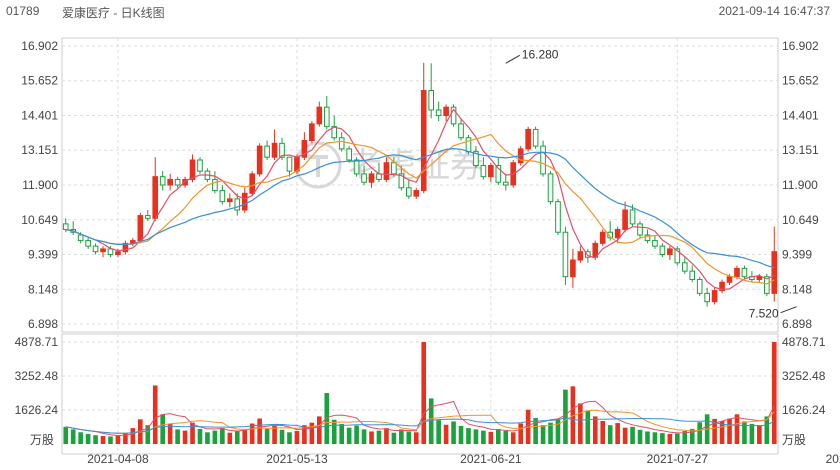 This screenshot has width=840, height=470. Describe the element at coordinates (833, 459) in the screenshot. I see `date-tick-label: 2021-08-31` at that location.